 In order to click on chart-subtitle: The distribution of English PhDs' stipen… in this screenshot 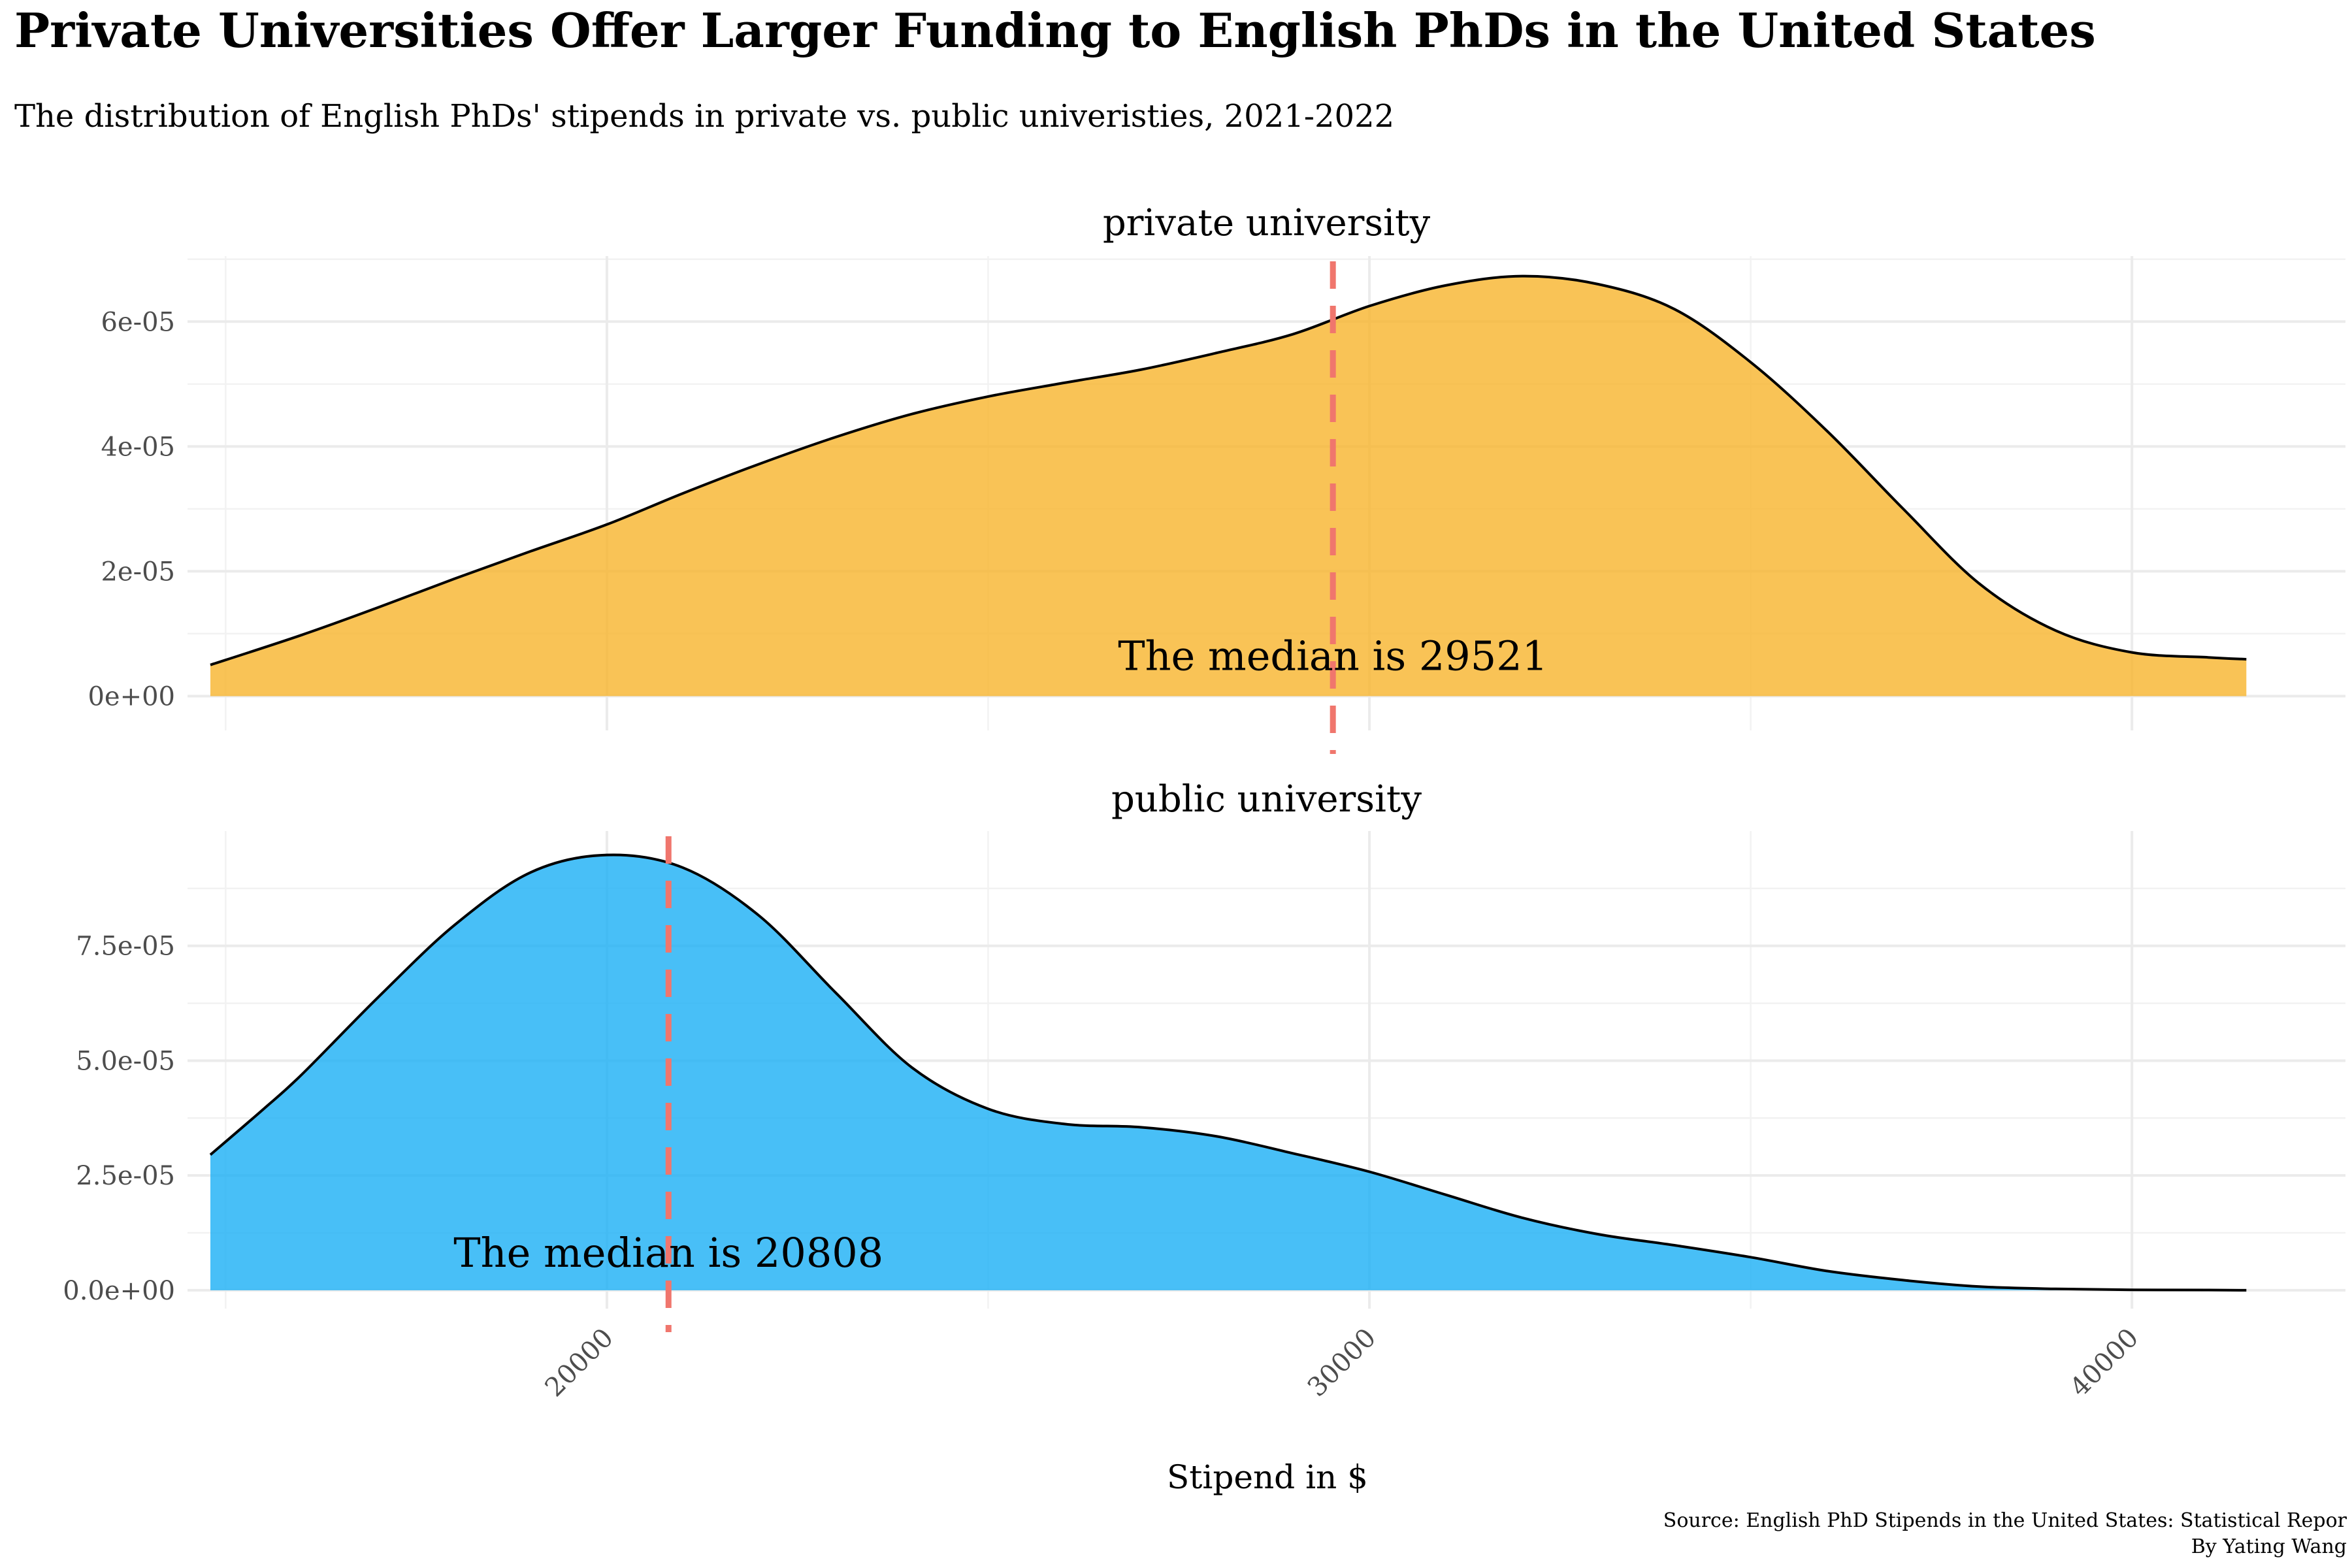, I will do `click(704, 116)`.